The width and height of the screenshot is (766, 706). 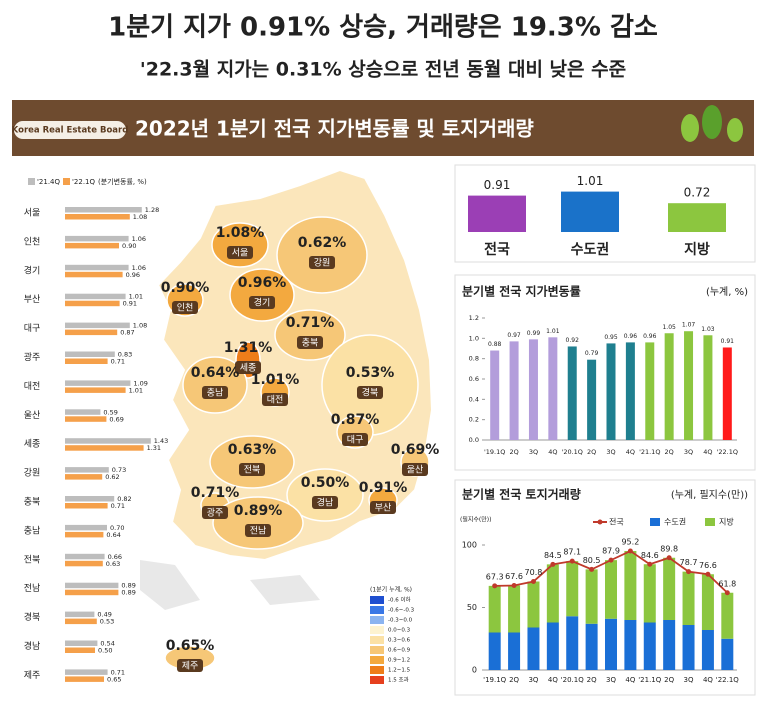 What do you see at coordinates (669, 327) in the screenshot?
I see `value-label: 1.05` at bounding box center [669, 327].